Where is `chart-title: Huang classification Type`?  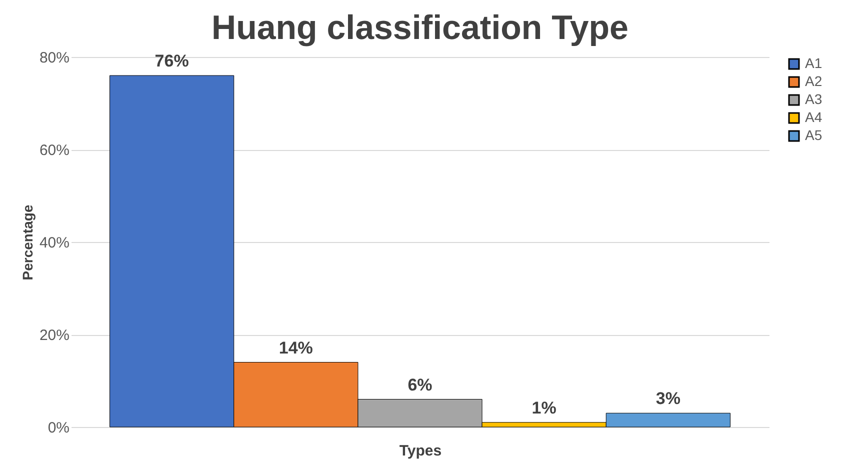
chart-title: Huang classification Type is located at coordinates (420, 28).